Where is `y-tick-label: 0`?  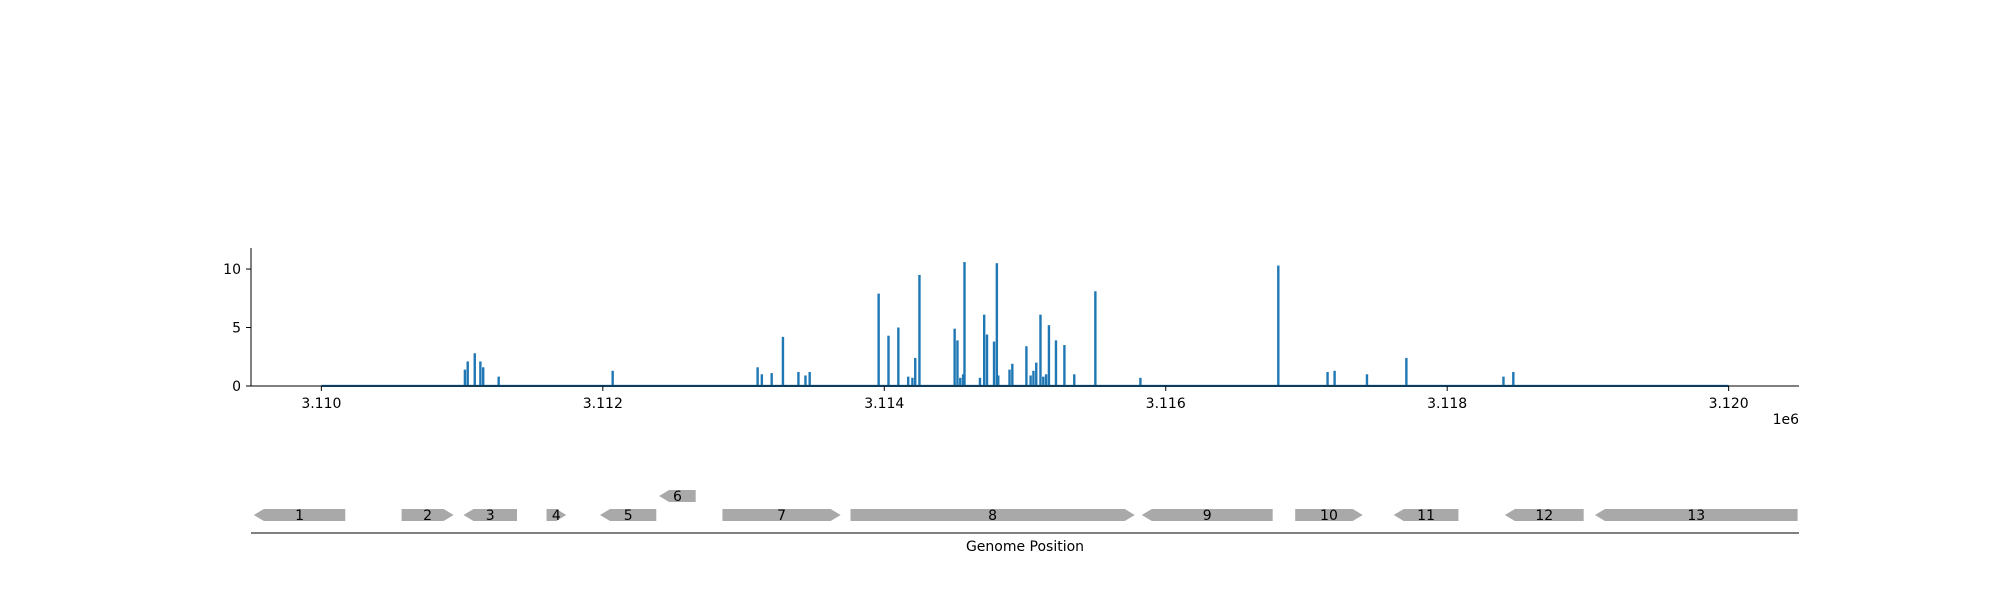 y-tick-label: 0 is located at coordinates (236, 387).